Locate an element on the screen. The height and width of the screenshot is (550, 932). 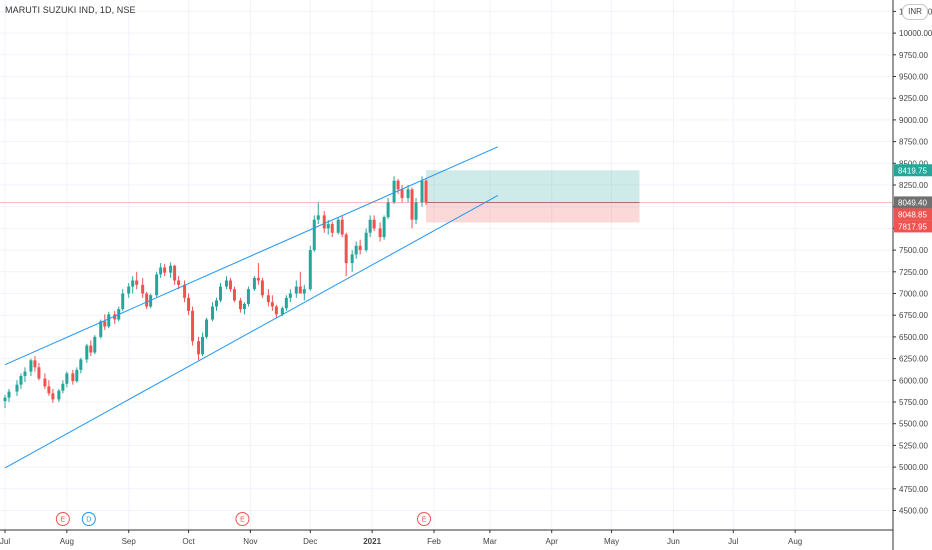
price-tag-stop: 7817.95 is located at coordinates (913, 226).